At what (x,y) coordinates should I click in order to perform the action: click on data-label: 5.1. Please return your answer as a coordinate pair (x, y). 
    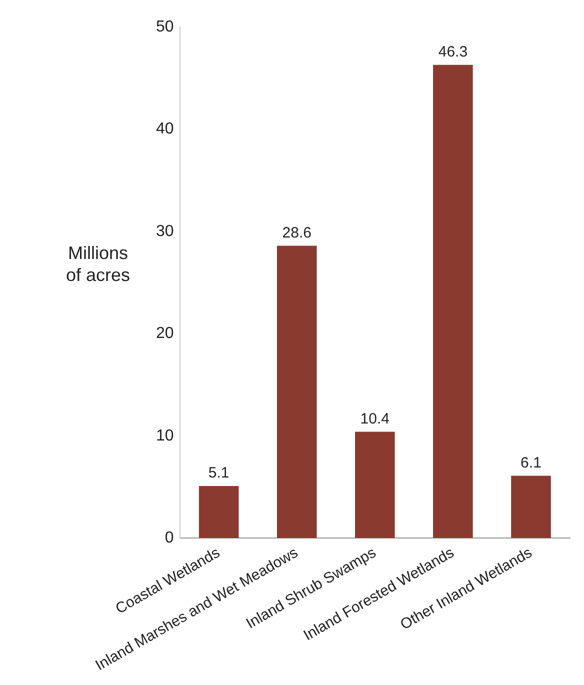
    Looking at the image, I should click on (219, 473).